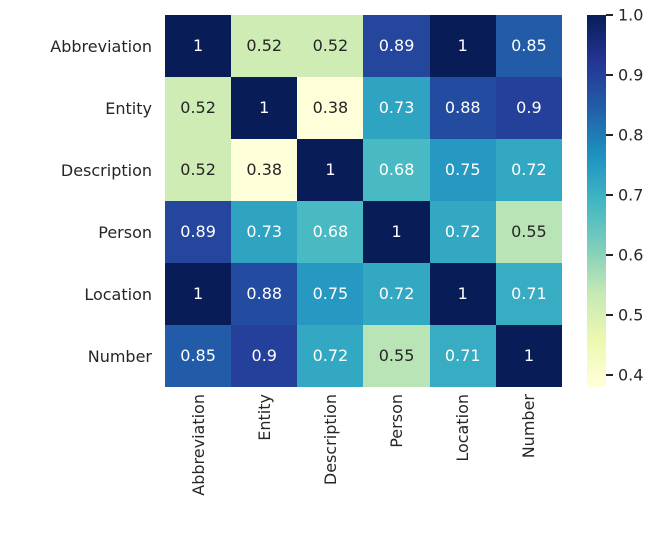 The height and width of the screenshot is (553, 662). I want to click on heatmap-cell-description-person: 0.68, so click(396, 170).